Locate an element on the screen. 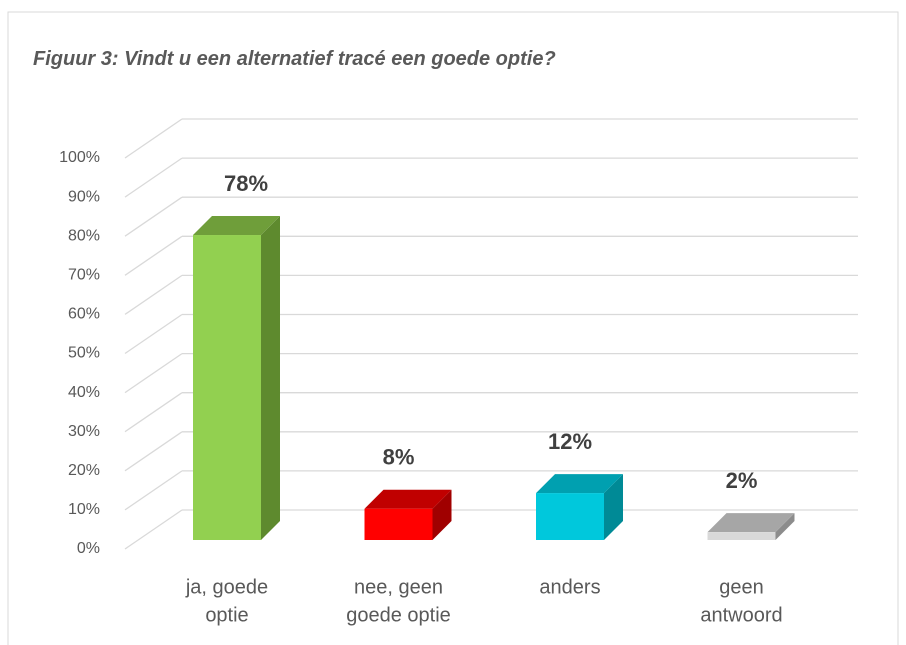 Image resolution: width=906 pixels, height=645 pixels. y-tick-label: 50% is located at coordinates (84, 353).